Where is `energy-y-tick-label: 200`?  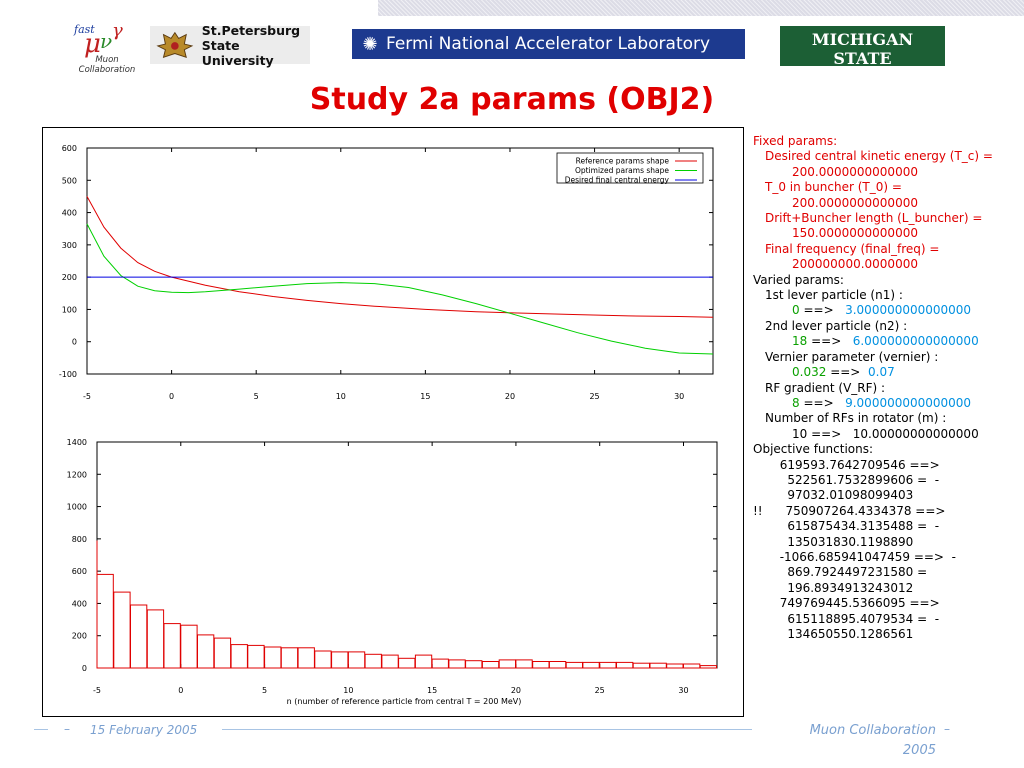
energy-y-tick-label: 200 is located at coordinates (69, 277).